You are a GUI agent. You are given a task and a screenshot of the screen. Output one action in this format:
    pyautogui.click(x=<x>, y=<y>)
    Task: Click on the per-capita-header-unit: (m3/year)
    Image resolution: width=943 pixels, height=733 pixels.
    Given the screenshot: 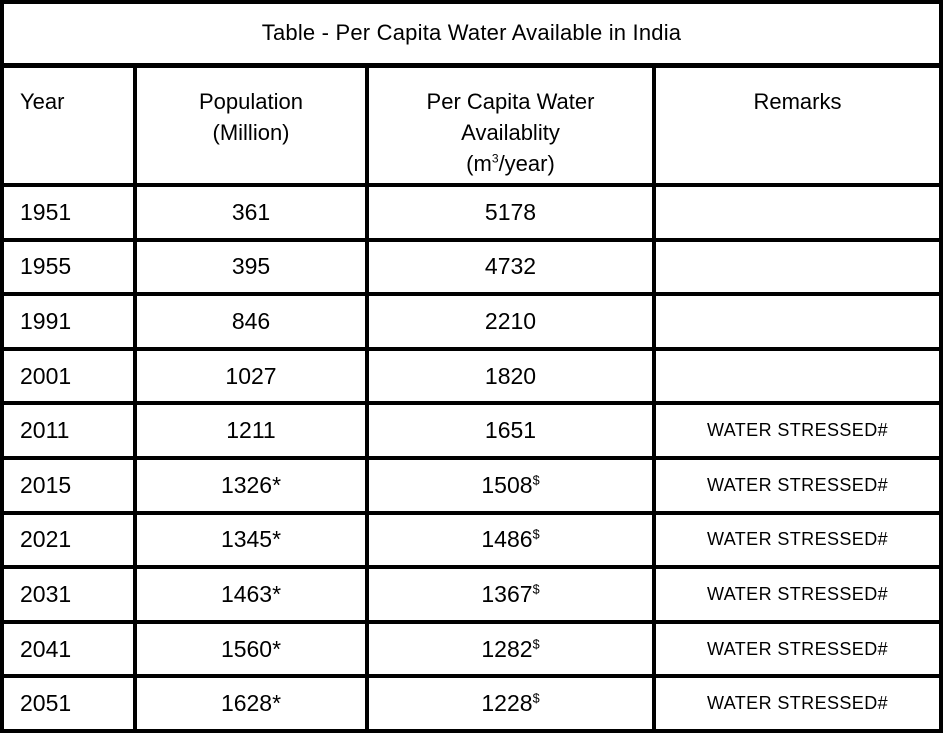 What is the action you would take?
    pyautogui.click(x=510, y=163)
    